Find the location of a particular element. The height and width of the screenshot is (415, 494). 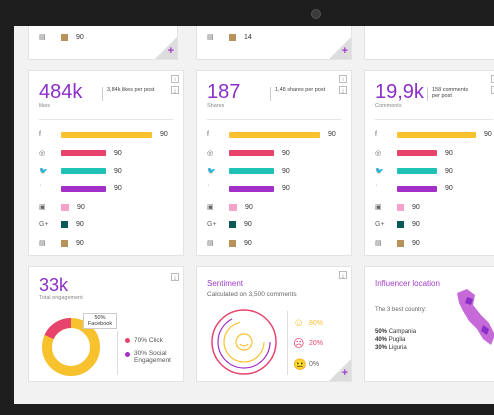

ring-outer is located at coordinates (244, 342).